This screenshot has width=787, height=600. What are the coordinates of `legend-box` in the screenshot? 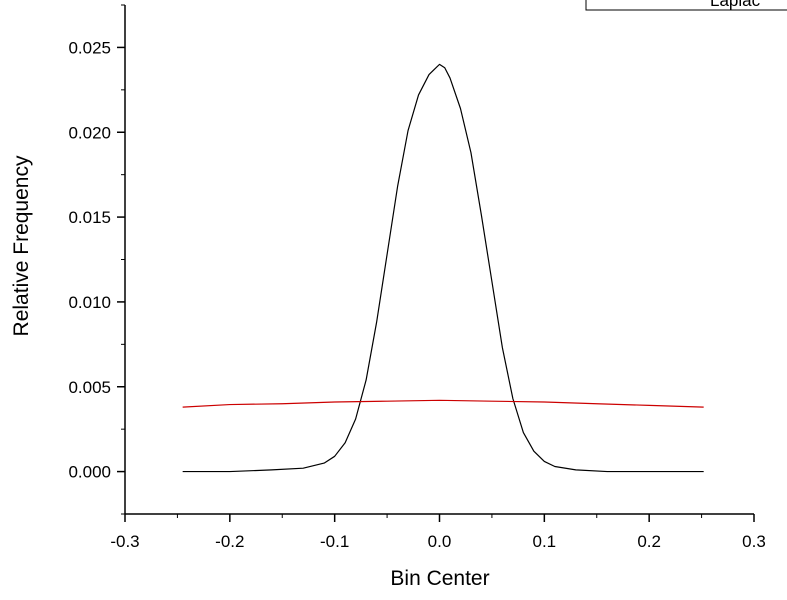 It's located at (686, 5).